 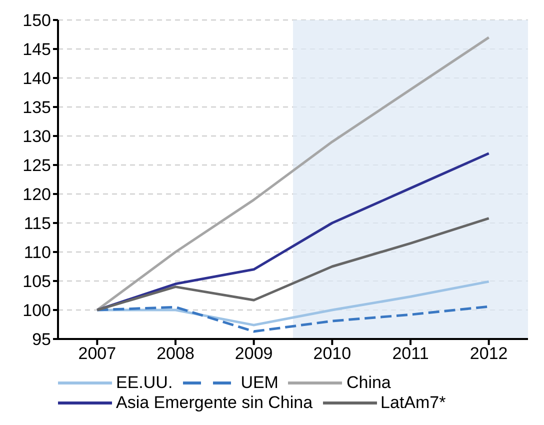 What do you see at coordinates (36, 136) in the screenshot?
I see `y-tick-label: 130` at bounding box center [36, 136].